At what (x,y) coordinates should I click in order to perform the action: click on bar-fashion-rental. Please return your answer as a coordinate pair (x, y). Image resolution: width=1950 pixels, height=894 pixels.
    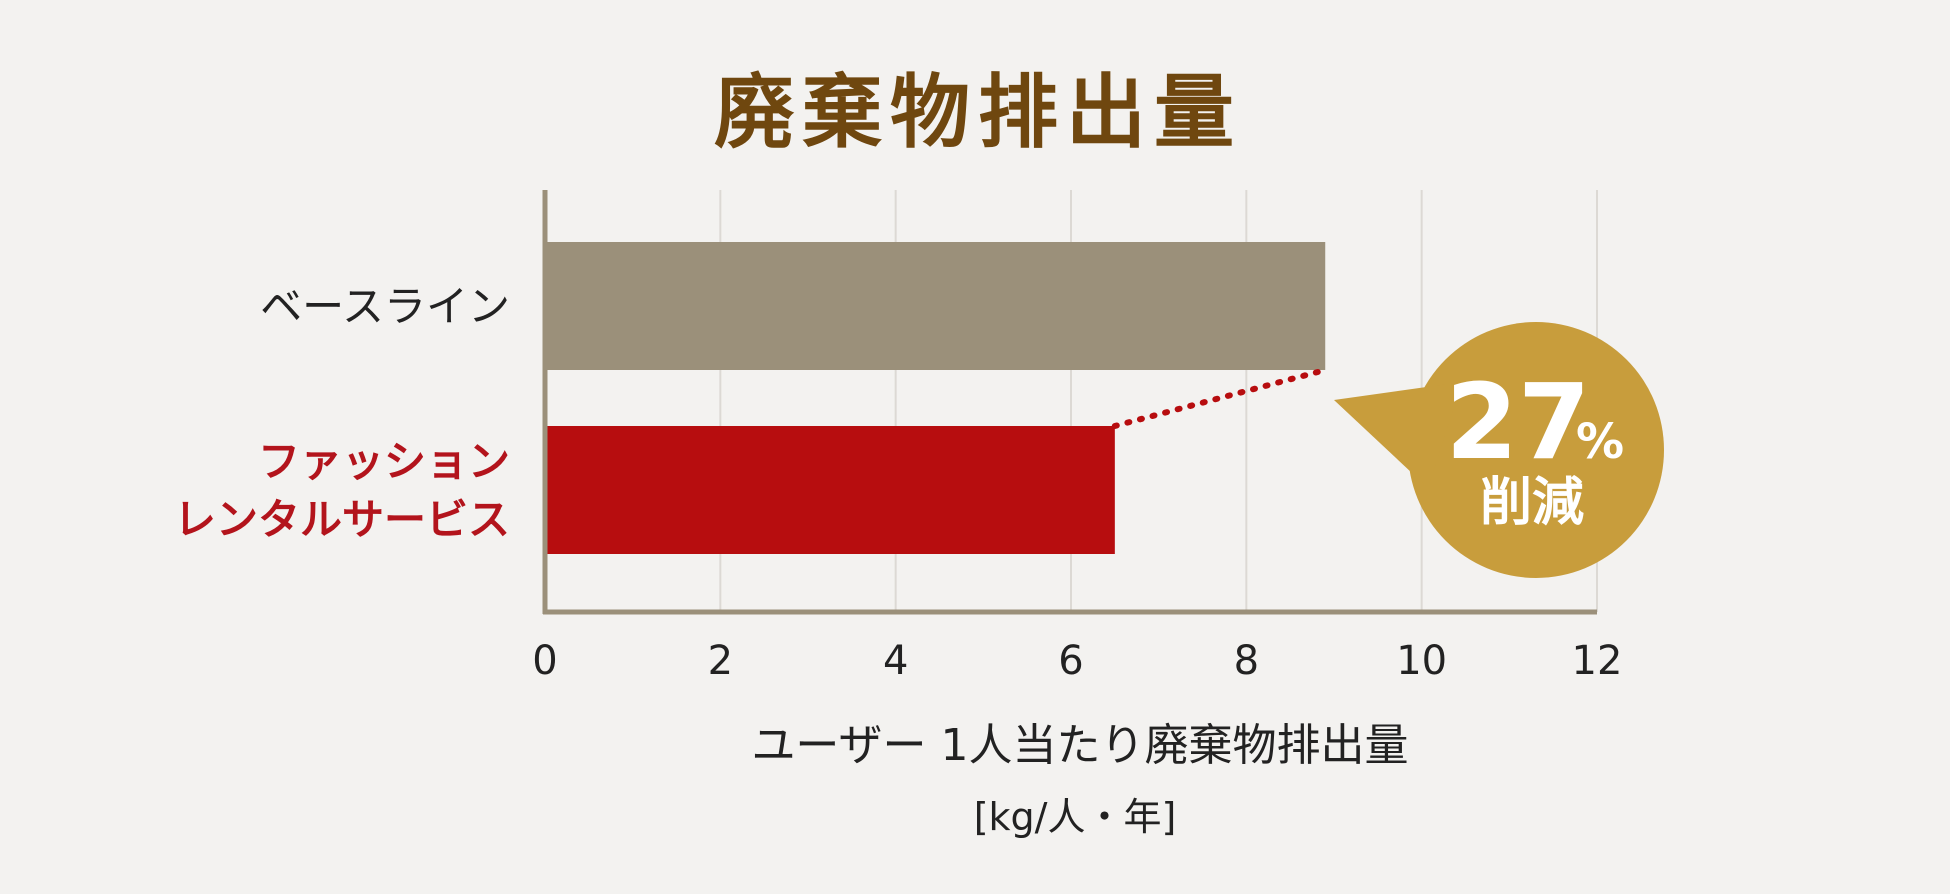
    Looking at the image, I should click on (830, 490).